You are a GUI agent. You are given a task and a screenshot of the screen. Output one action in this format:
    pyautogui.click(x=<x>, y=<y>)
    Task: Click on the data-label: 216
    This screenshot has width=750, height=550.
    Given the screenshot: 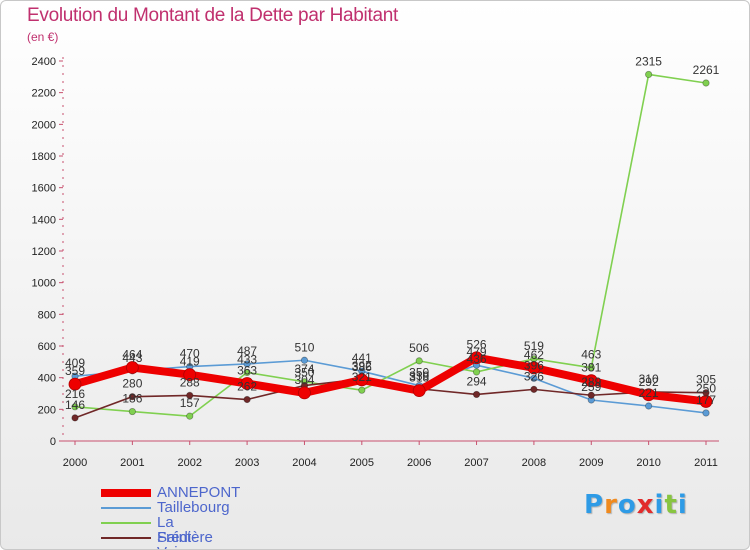 What is the action you would take?
    pyautogui.click(x=75, y=394)
    